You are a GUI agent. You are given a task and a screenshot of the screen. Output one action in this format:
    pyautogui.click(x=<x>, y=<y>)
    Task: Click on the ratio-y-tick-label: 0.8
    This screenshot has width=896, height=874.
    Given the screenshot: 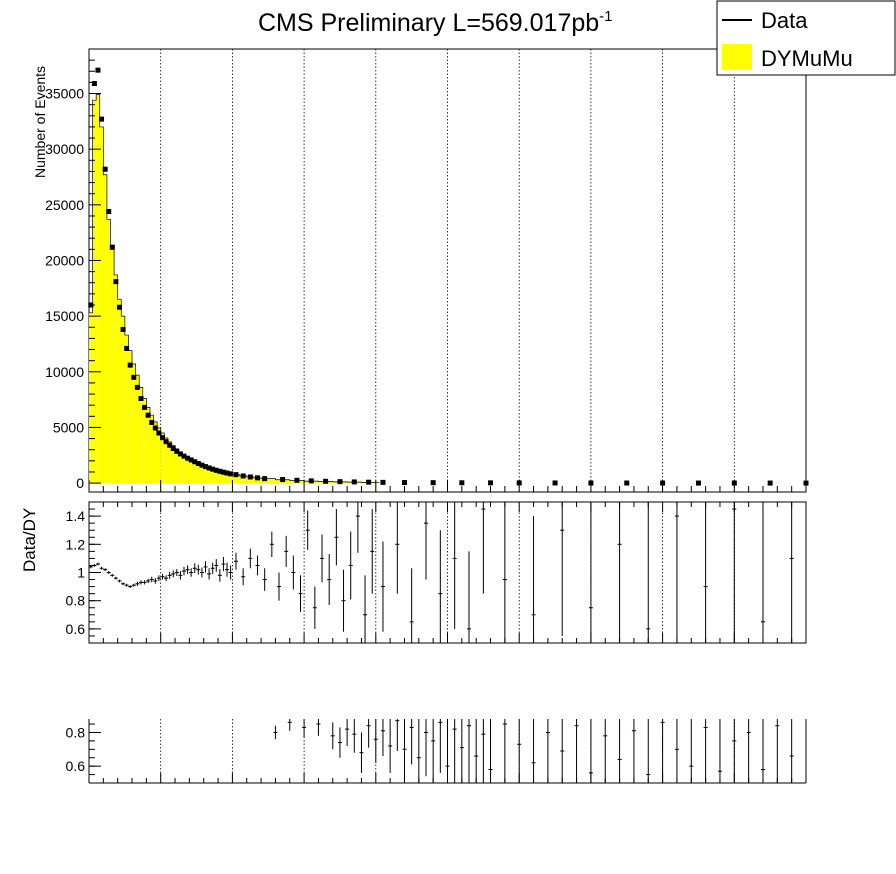 What is the action you would take?
    pyautogui.click(x=76, y=601)
    